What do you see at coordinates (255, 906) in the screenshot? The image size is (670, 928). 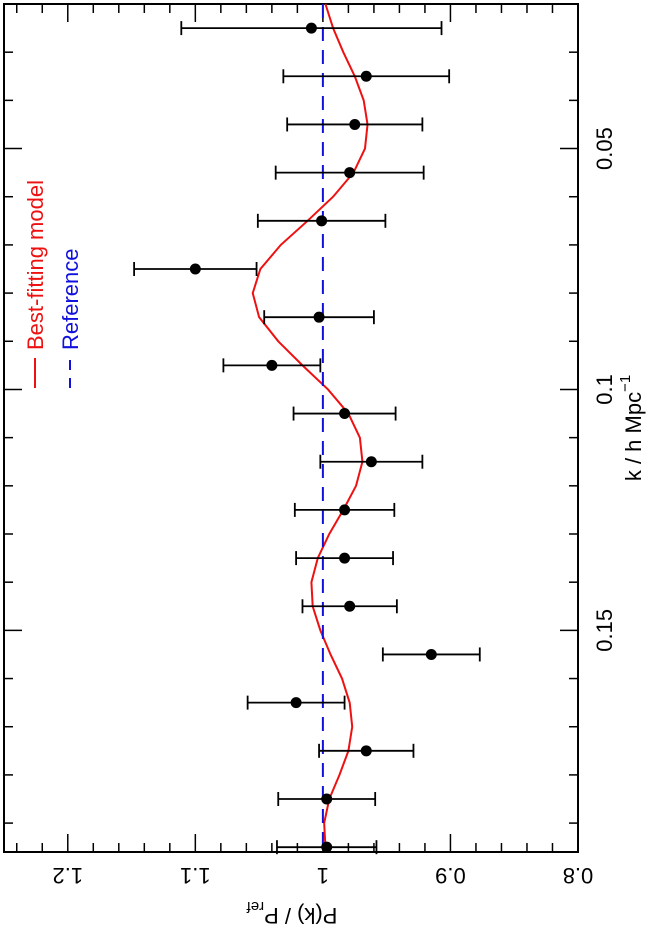 I see `y-axis-label-subscript: ref` at bounding box center [255, 906].